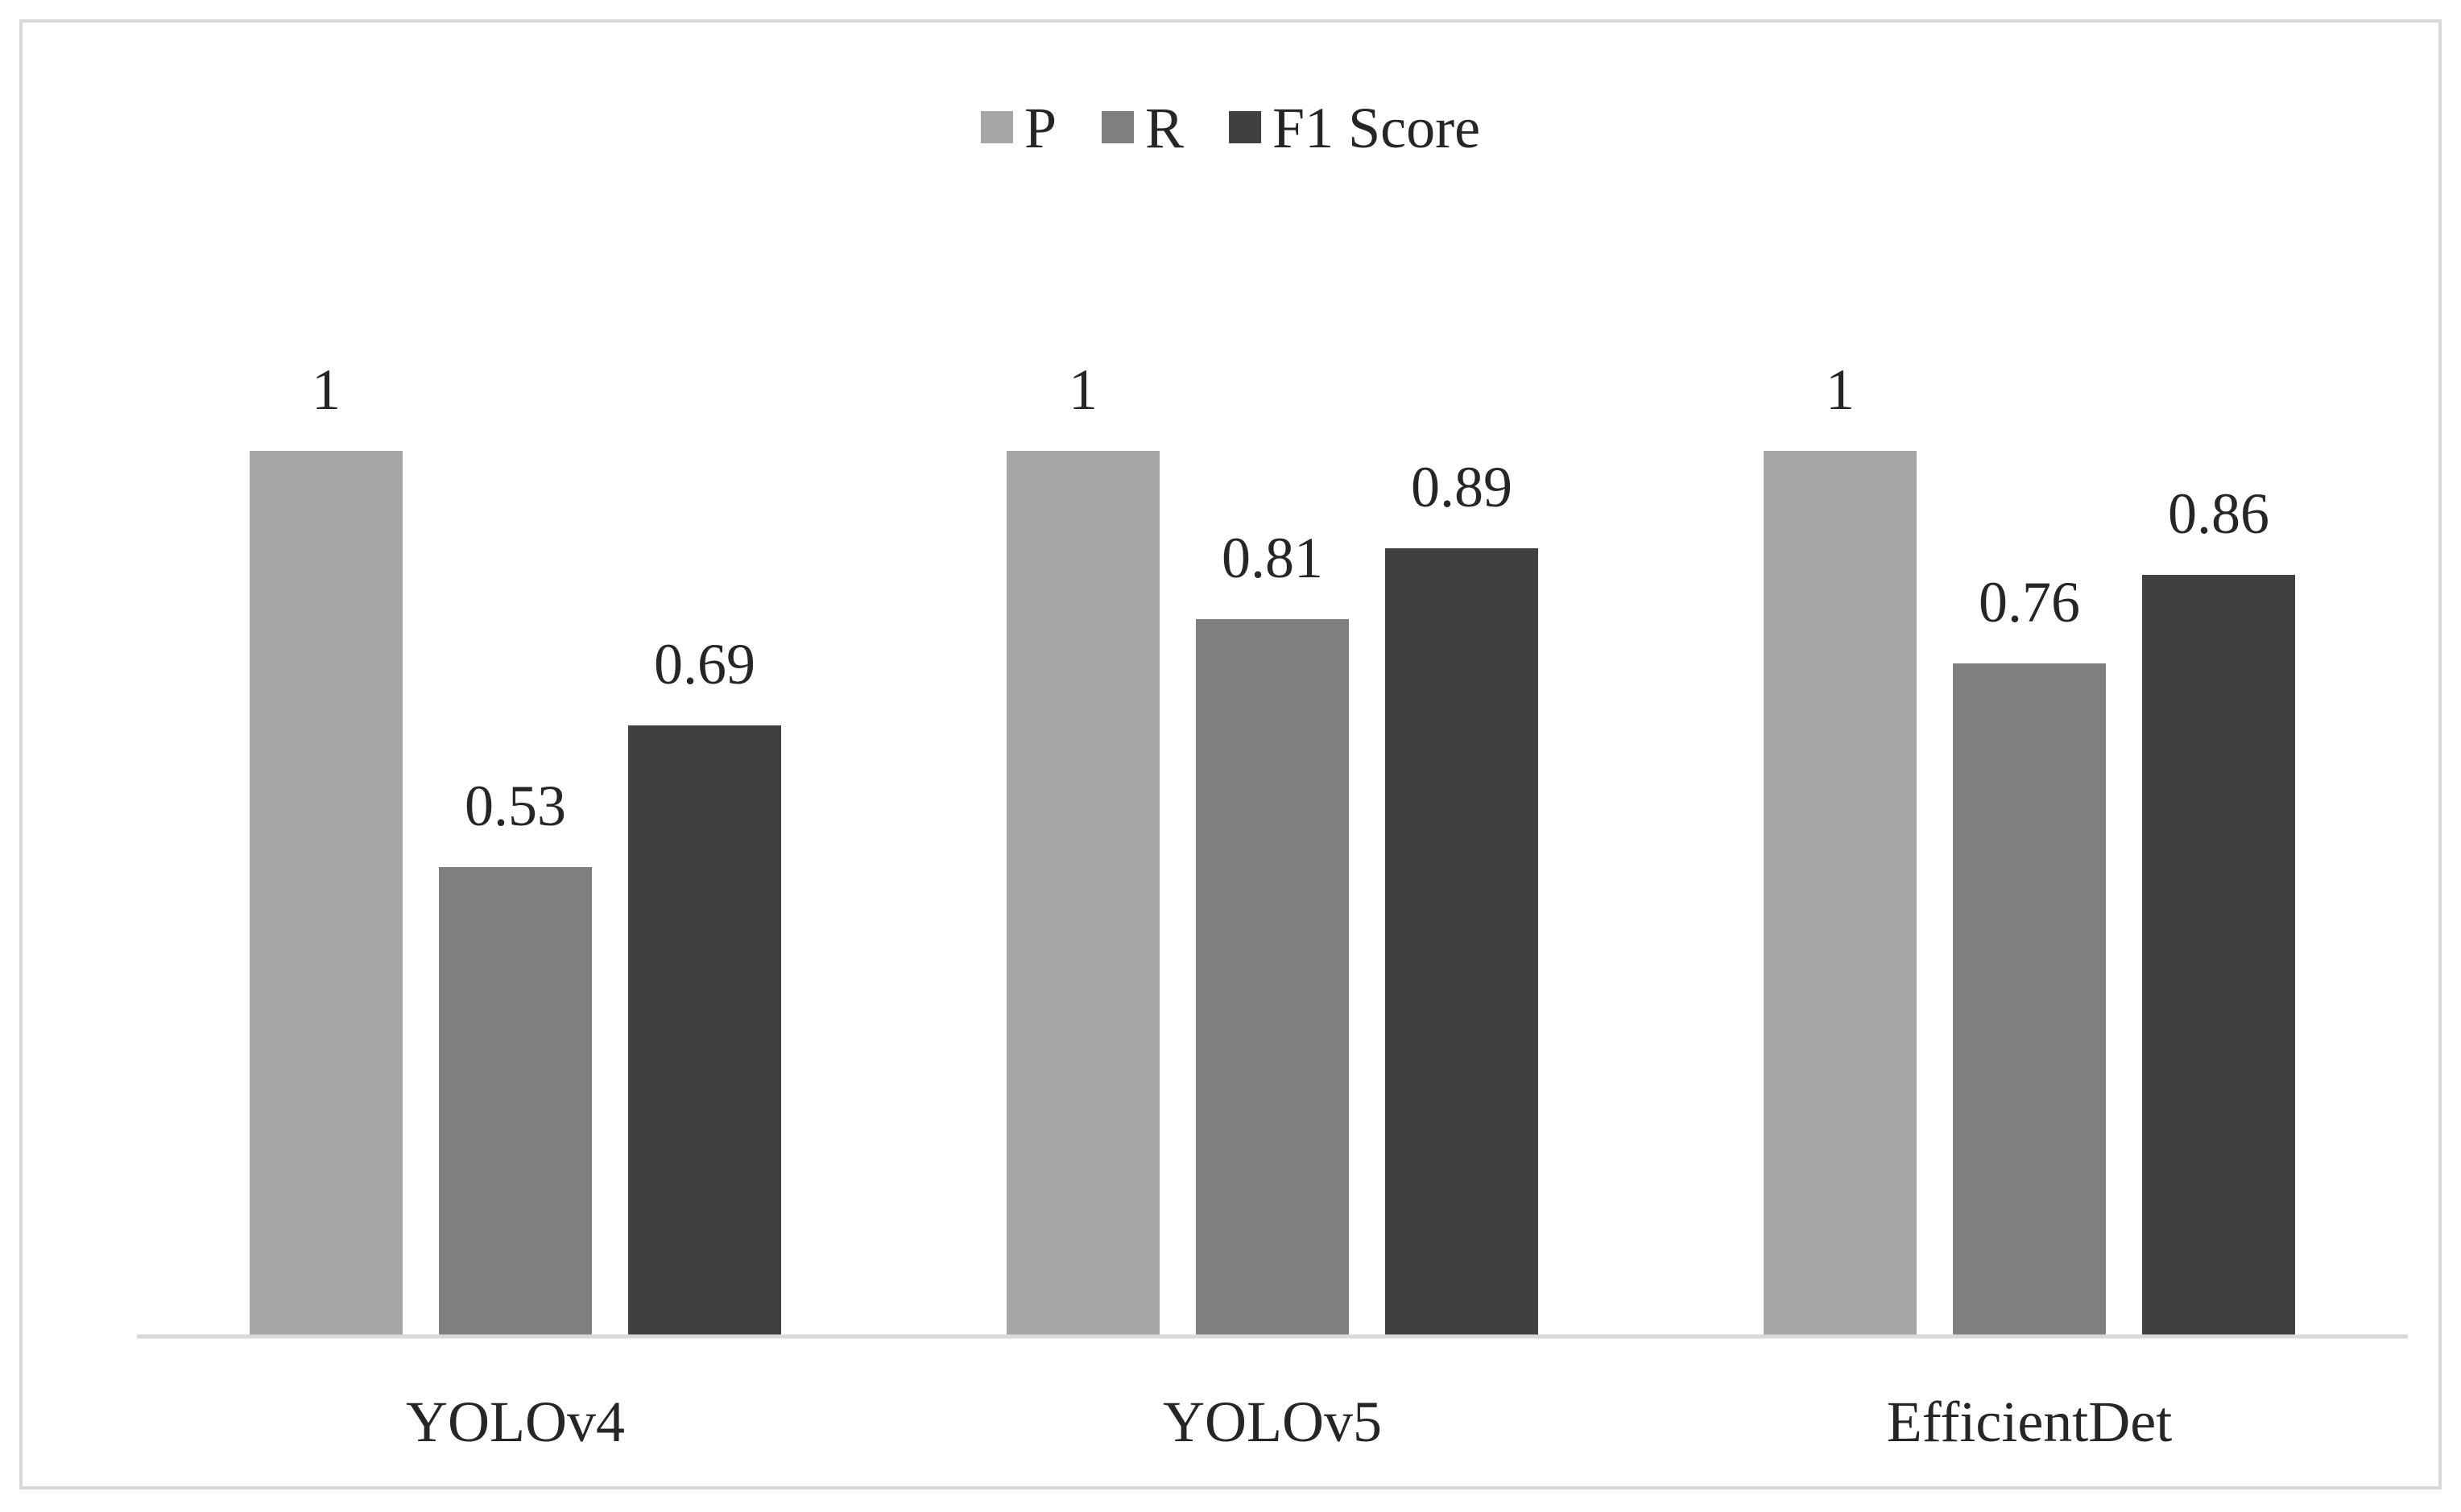 The height and width of the screenshot is (1512, 2461). What do you see at coordinates (1083, 389) in the screenshot?
I see `data-label-yolov5-p: 1` at bounding box center [1083, 389].